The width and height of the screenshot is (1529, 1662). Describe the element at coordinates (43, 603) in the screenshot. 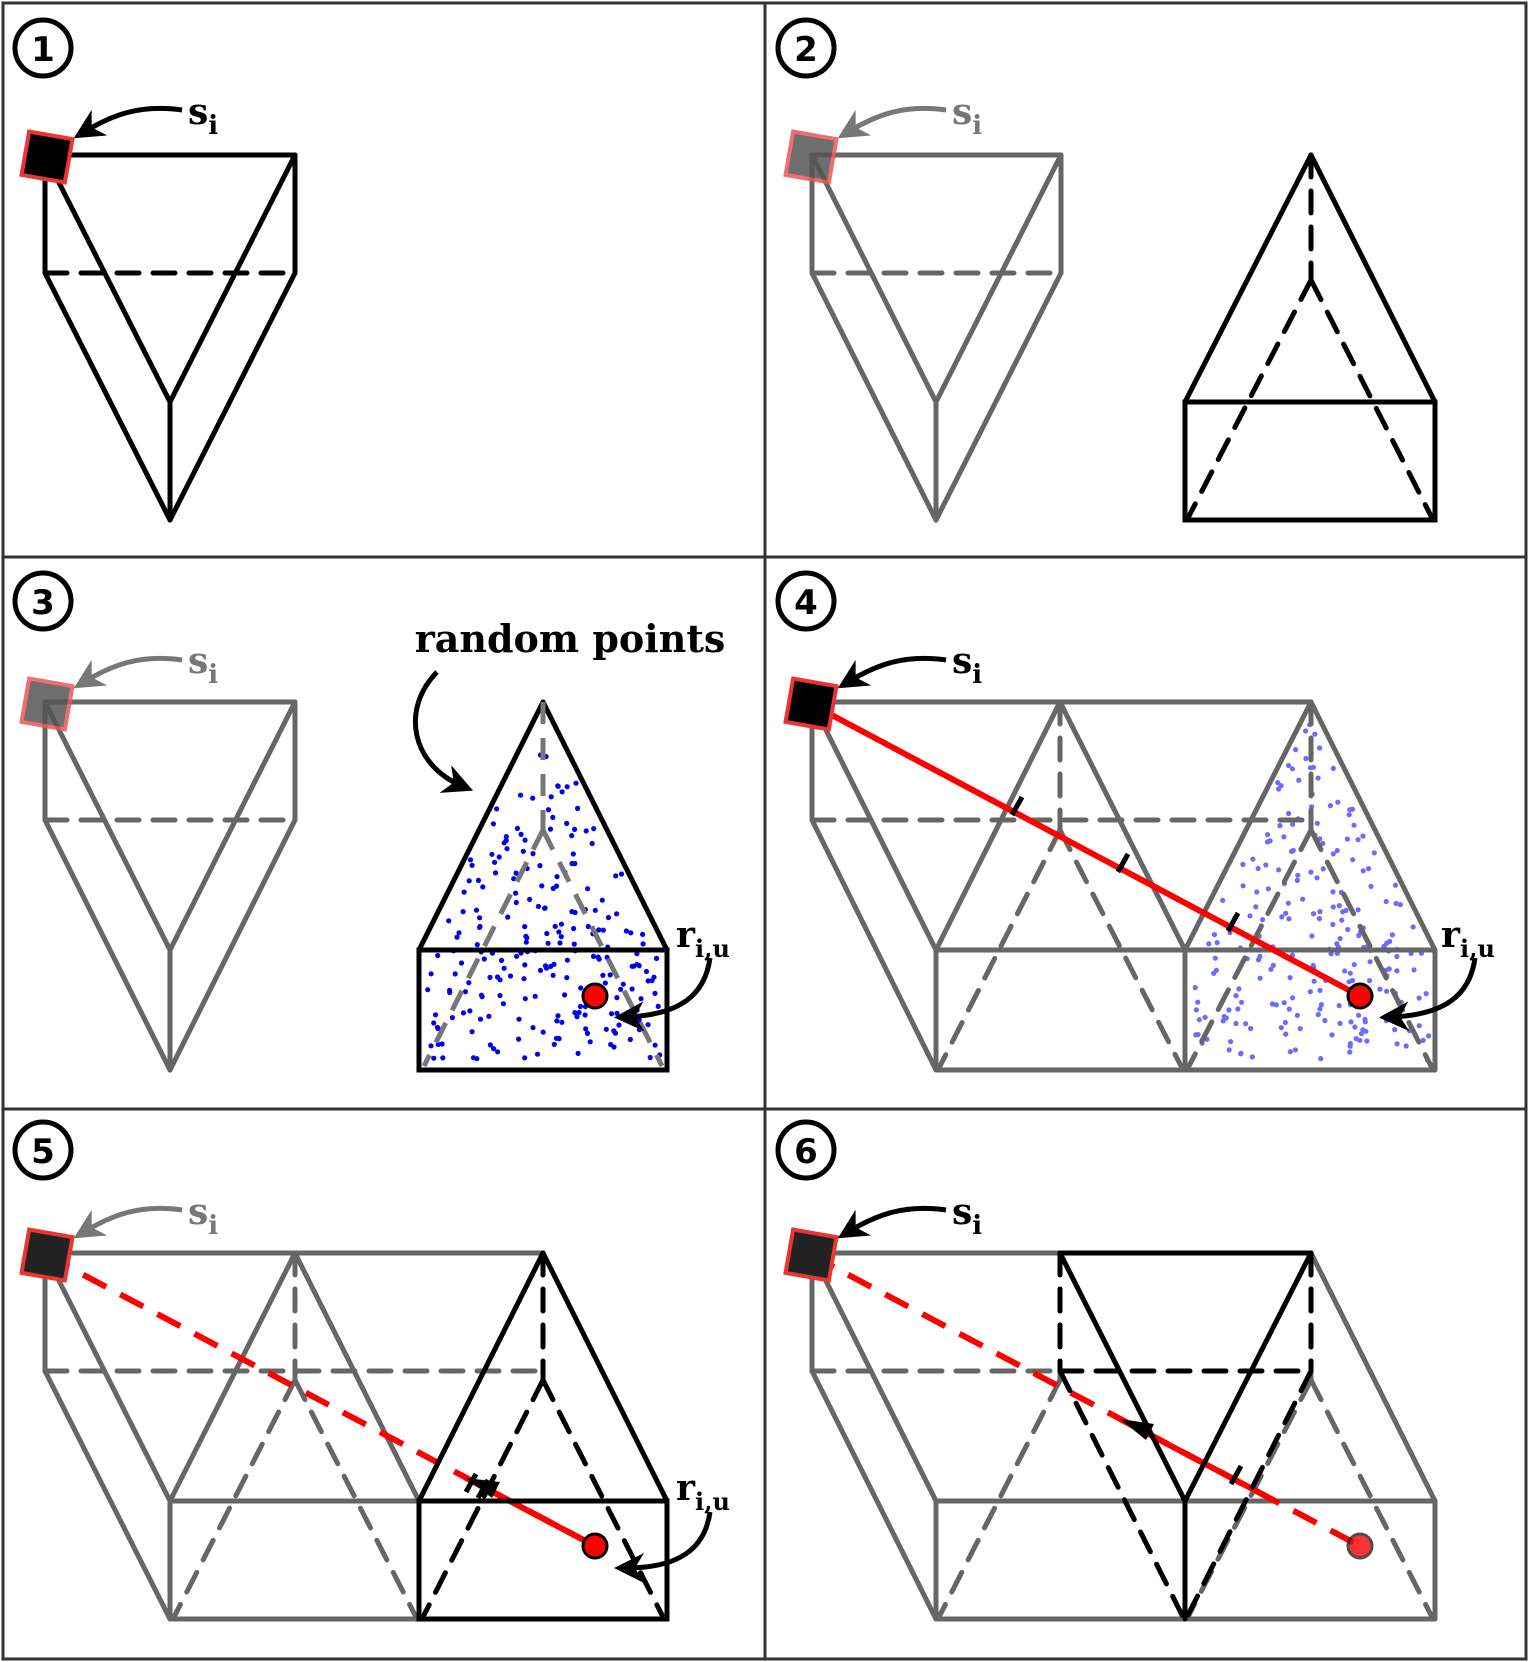

I see `panel-3-number: 3` at that location.